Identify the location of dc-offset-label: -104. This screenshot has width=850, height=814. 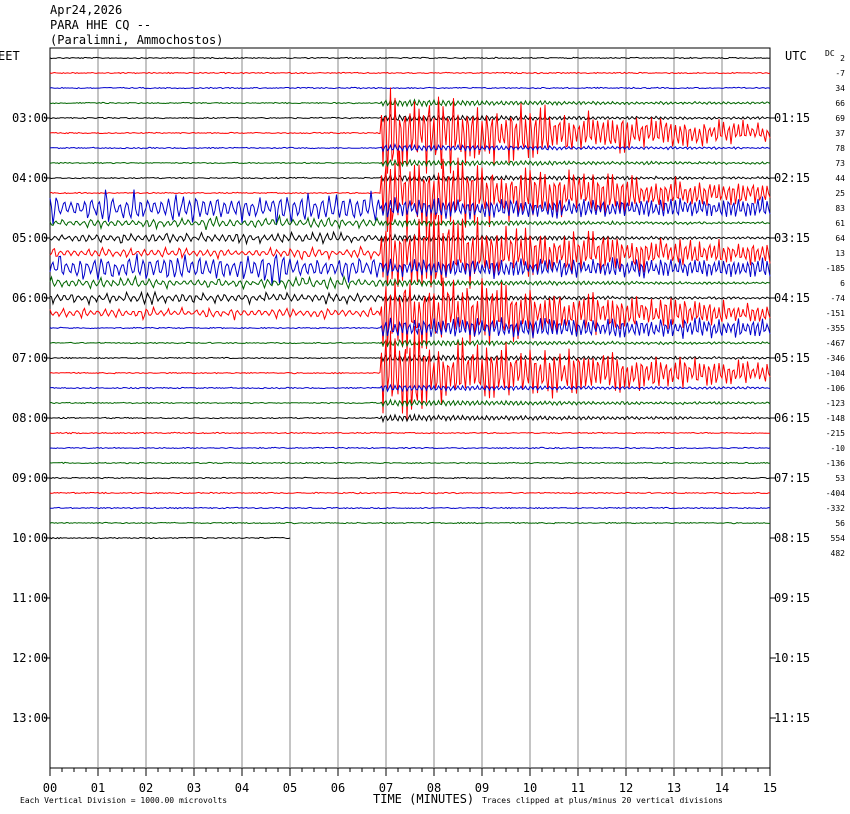
(835, 373).